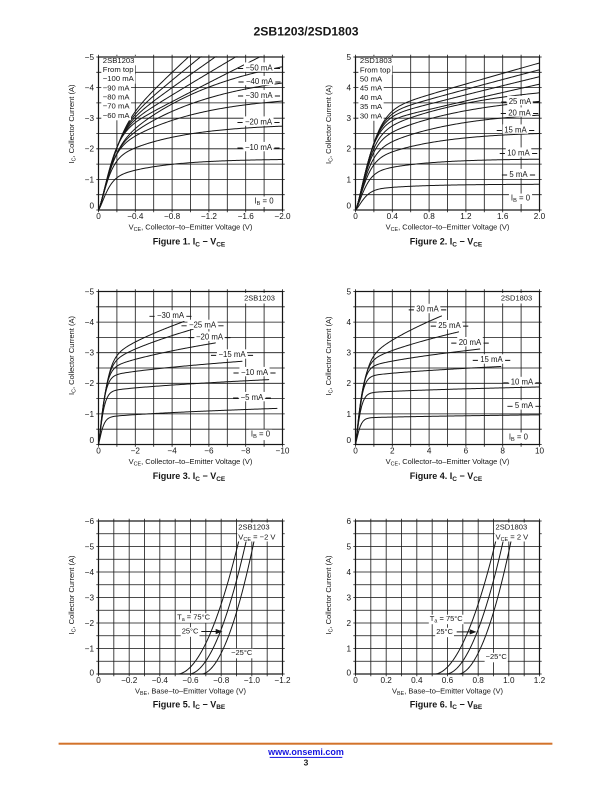 This screenshot has width=612, height=797. Describe the element at coordinates (117, 87) in the screenshot. I see `svg-text: −90 mA` at that location.